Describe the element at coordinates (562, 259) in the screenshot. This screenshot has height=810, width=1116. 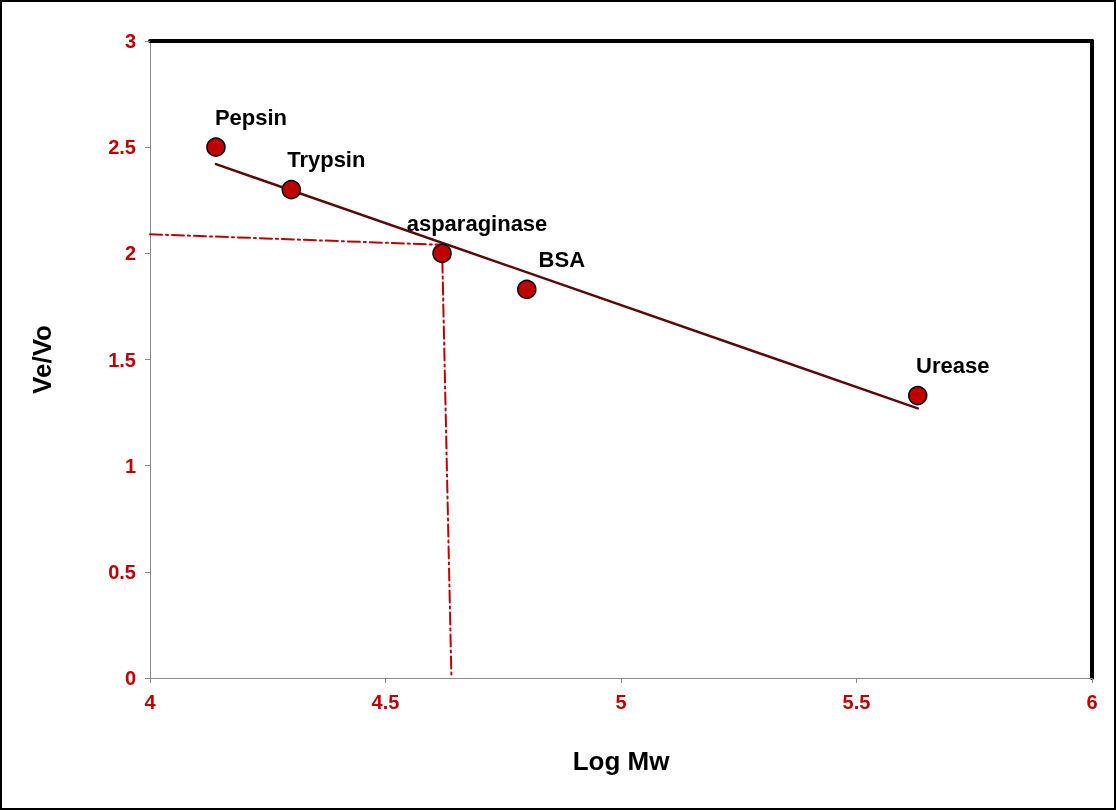
I see `annotation: BSA` at that location.